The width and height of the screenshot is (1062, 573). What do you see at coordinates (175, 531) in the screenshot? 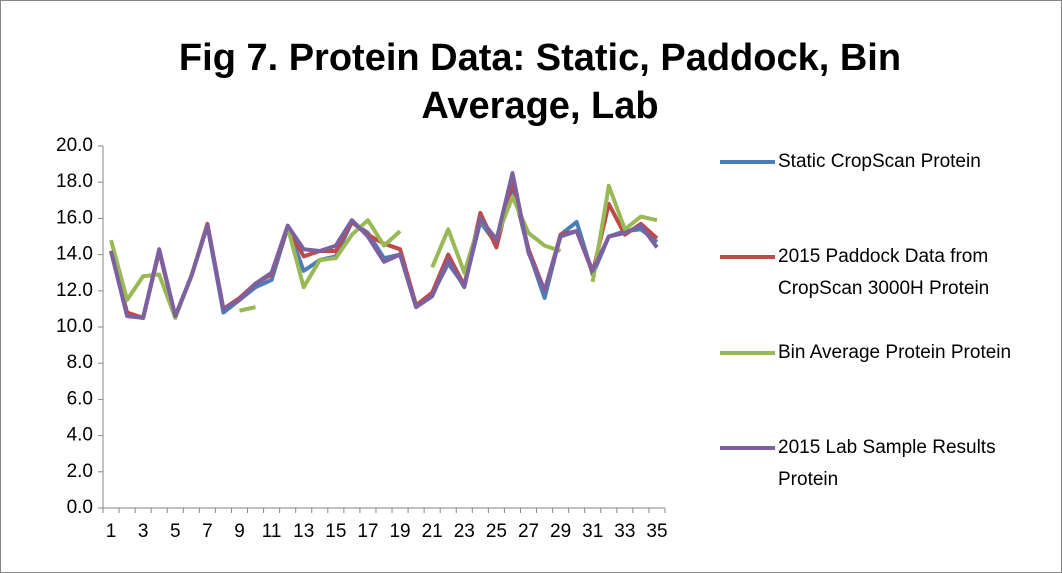
I see `x-tick-label: 5` at bounding box center [175, 531].